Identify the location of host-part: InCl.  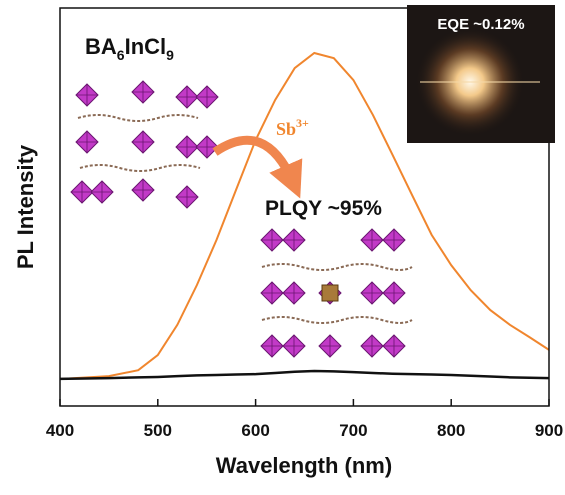
(146, 46).